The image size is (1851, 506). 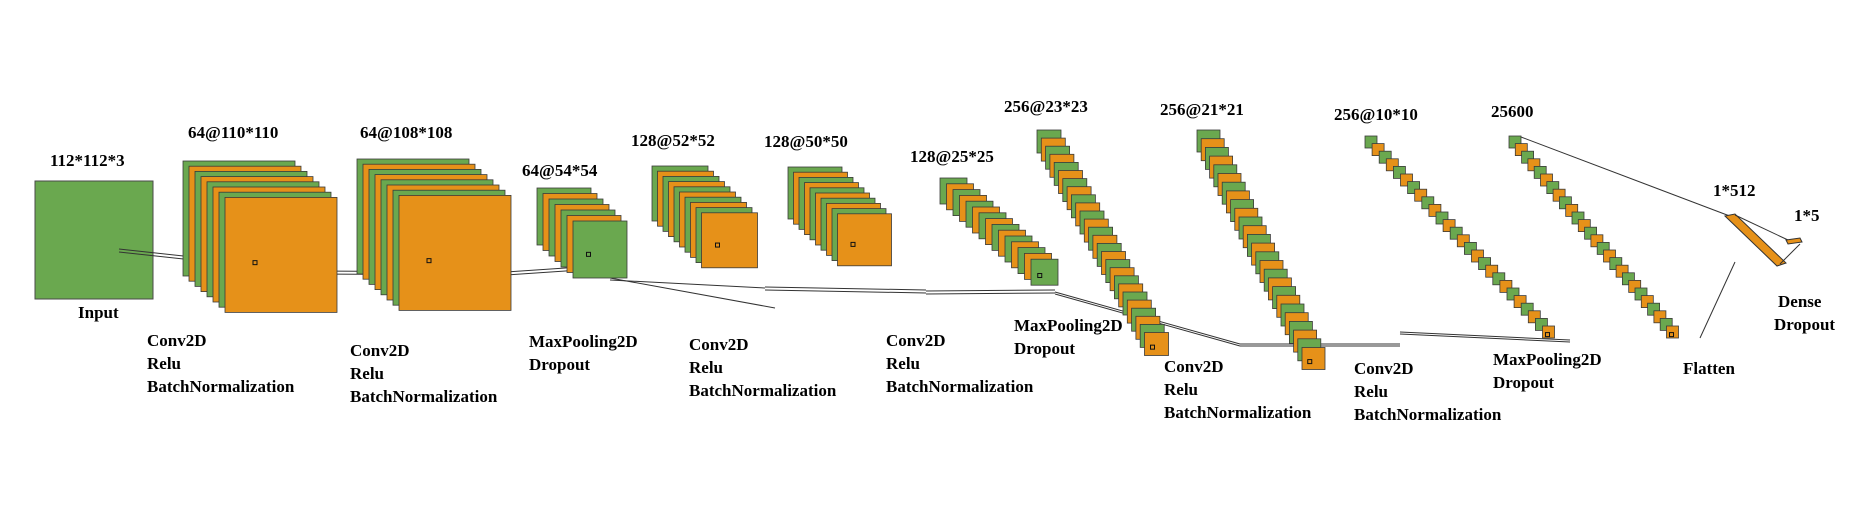 What do you see at coordinates (1800, 301) in the screenshot?
I see `dense-op-label: Dense` at bounding box center [1800, 301].